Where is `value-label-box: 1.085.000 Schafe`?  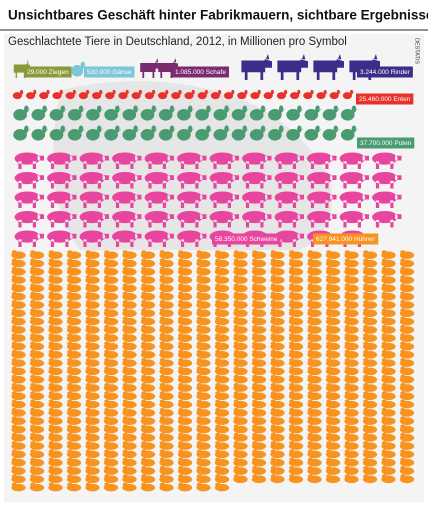 value-label-box: 1.085.000 Schafe is located at coordinates (200, 72).